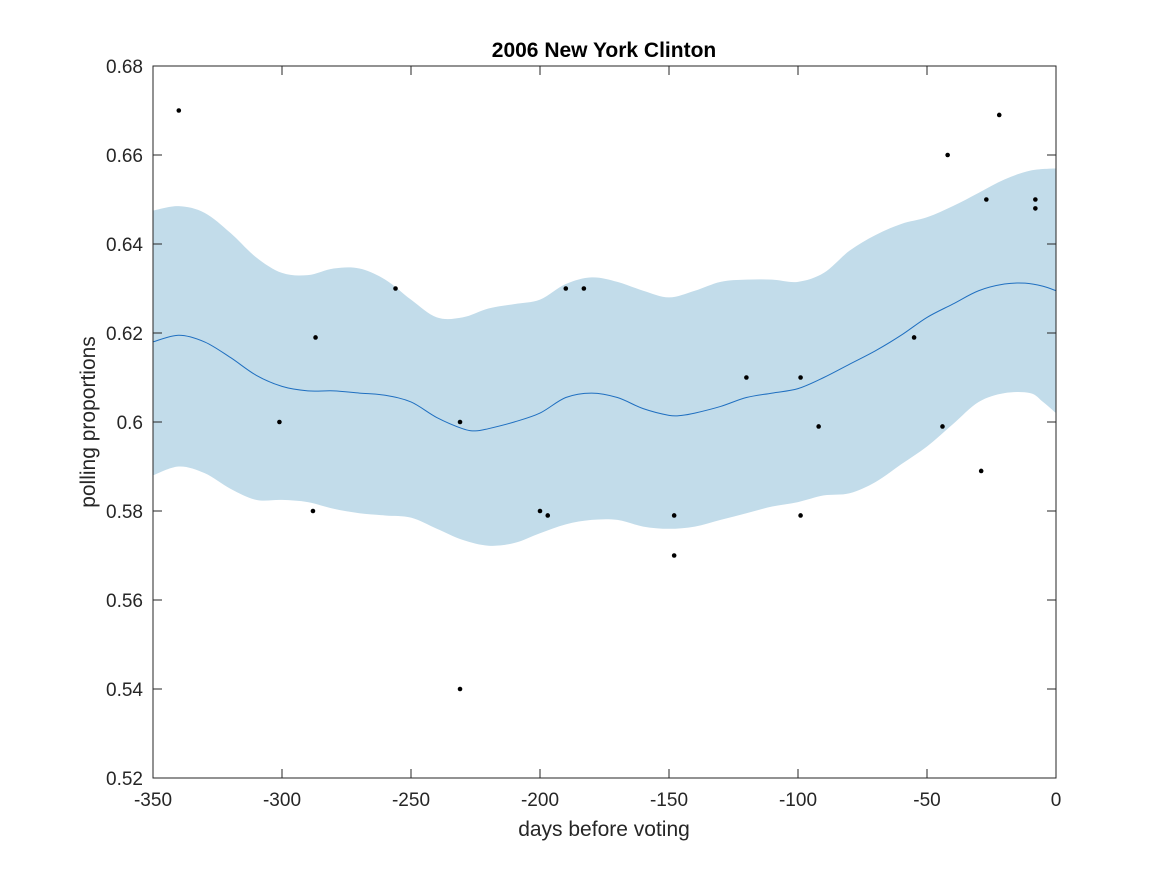  What do you see at coordinates (124, 67) in the screenshot?
I see `y-tick-label: 0.68` at bounding box center [124, 67].